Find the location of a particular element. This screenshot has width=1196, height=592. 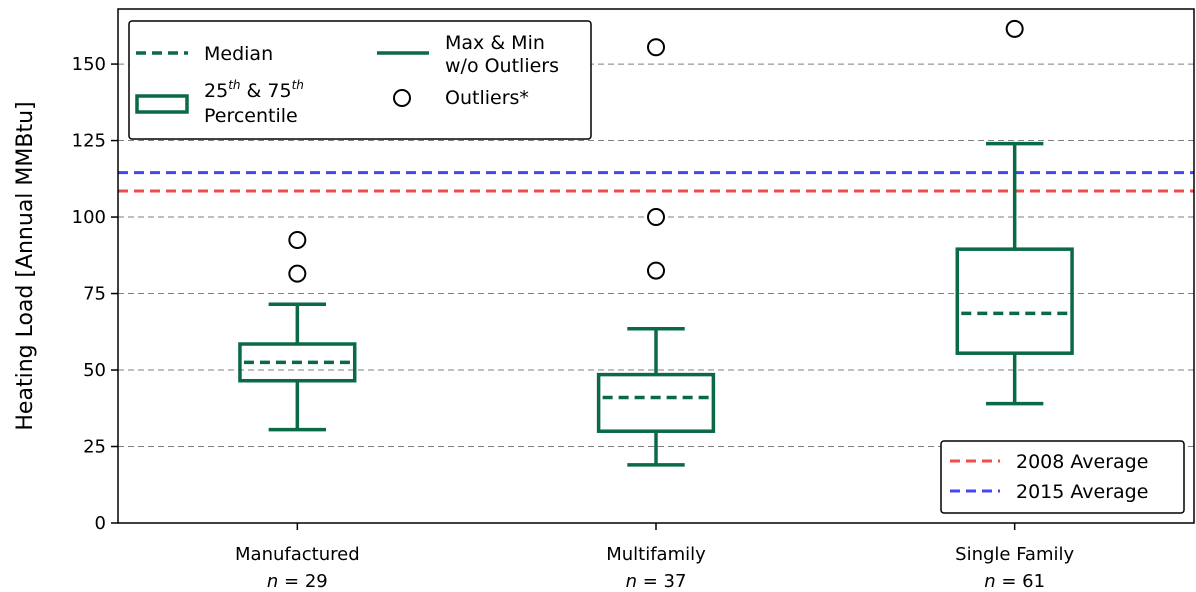

legend-ref-frame is located at coordinates (1062, 477).